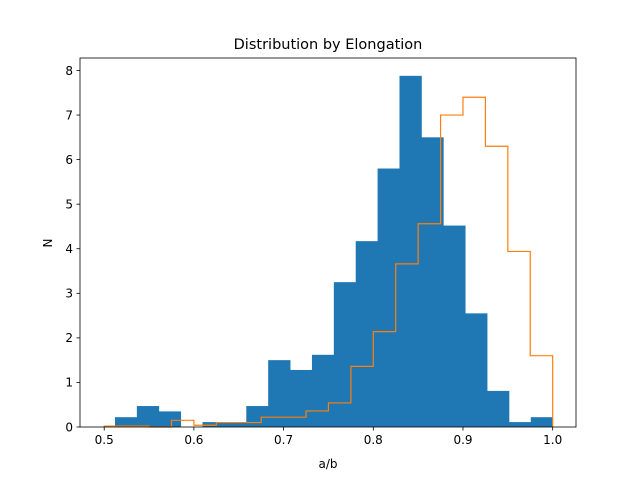 The image size is (640, 480). I want to click on chart-title: Distribution by Elongation, so click(328, 45).